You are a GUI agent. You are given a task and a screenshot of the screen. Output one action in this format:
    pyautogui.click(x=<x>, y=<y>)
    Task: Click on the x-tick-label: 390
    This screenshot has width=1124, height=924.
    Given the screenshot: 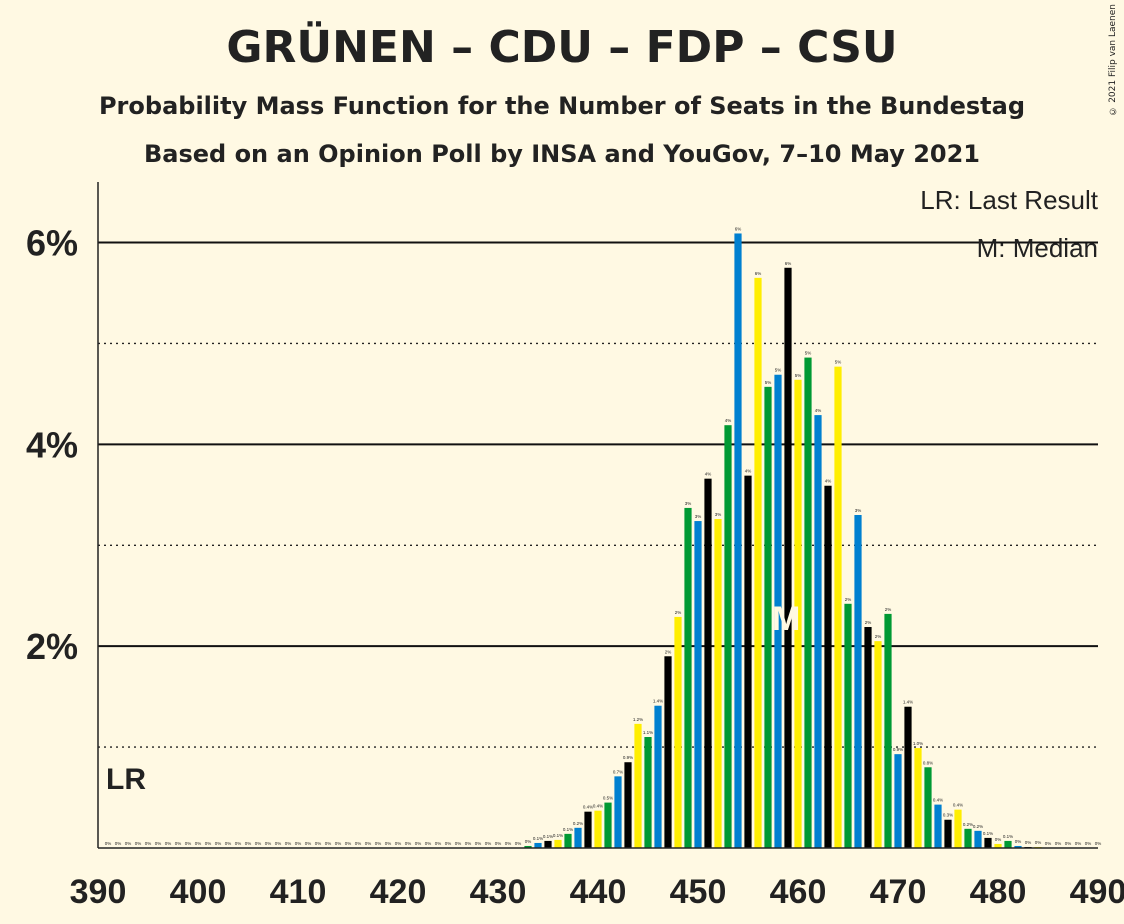 What is the action you would take?
    pyautogui.click(x=98, y=892)
    